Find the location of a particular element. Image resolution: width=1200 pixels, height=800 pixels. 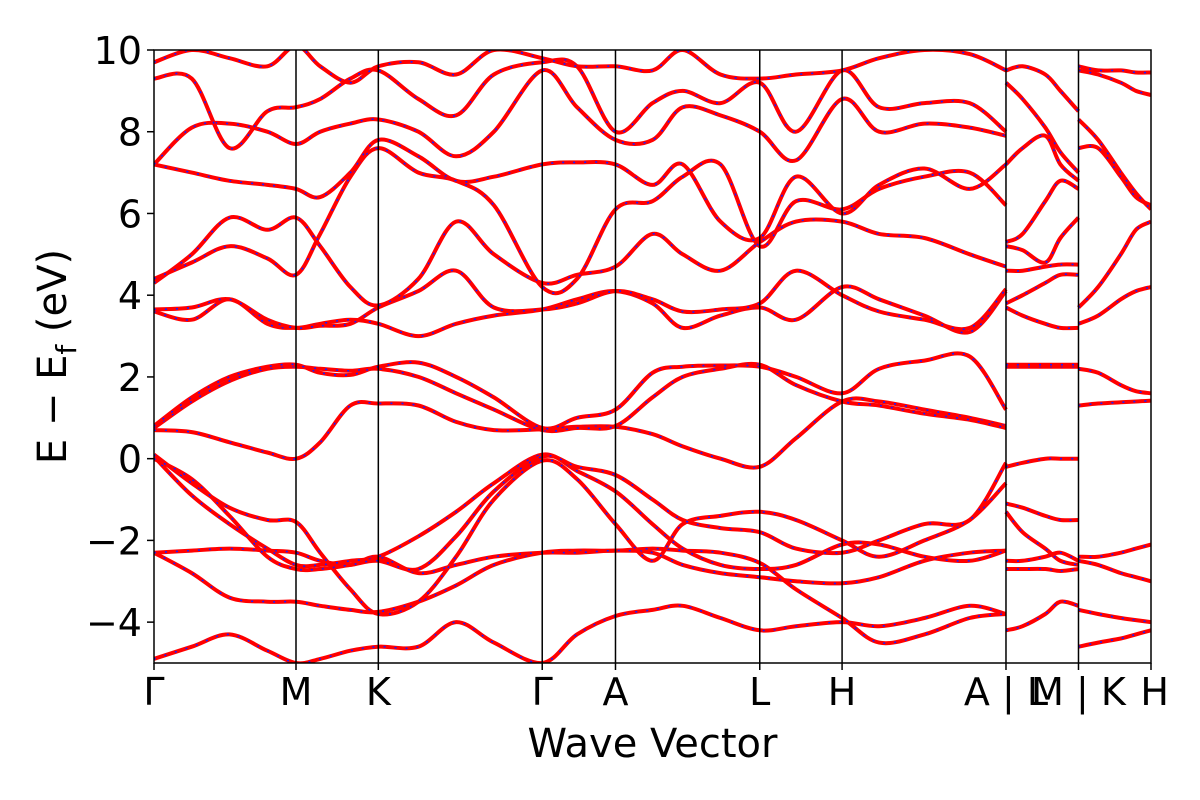

y-tick-label: 8 is located at coordinates (130, 133).